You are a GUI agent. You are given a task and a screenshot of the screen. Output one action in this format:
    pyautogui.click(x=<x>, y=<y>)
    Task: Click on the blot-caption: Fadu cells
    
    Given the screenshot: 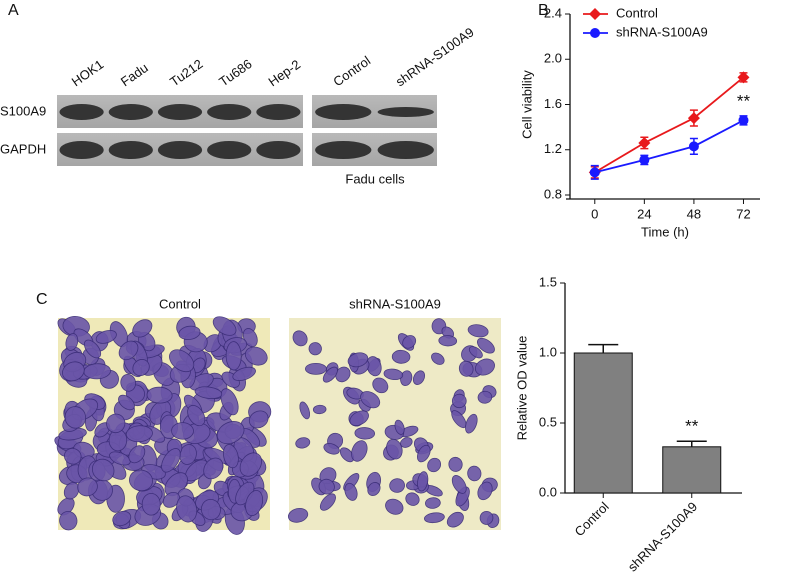 What is the action you would take?
    pyautogui.click(x=375, y=178)
    